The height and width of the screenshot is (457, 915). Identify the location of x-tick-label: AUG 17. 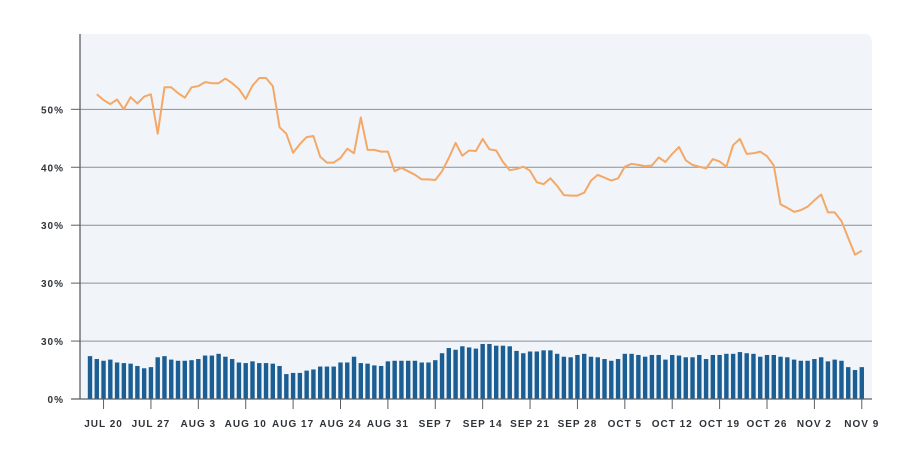
(293, 424).